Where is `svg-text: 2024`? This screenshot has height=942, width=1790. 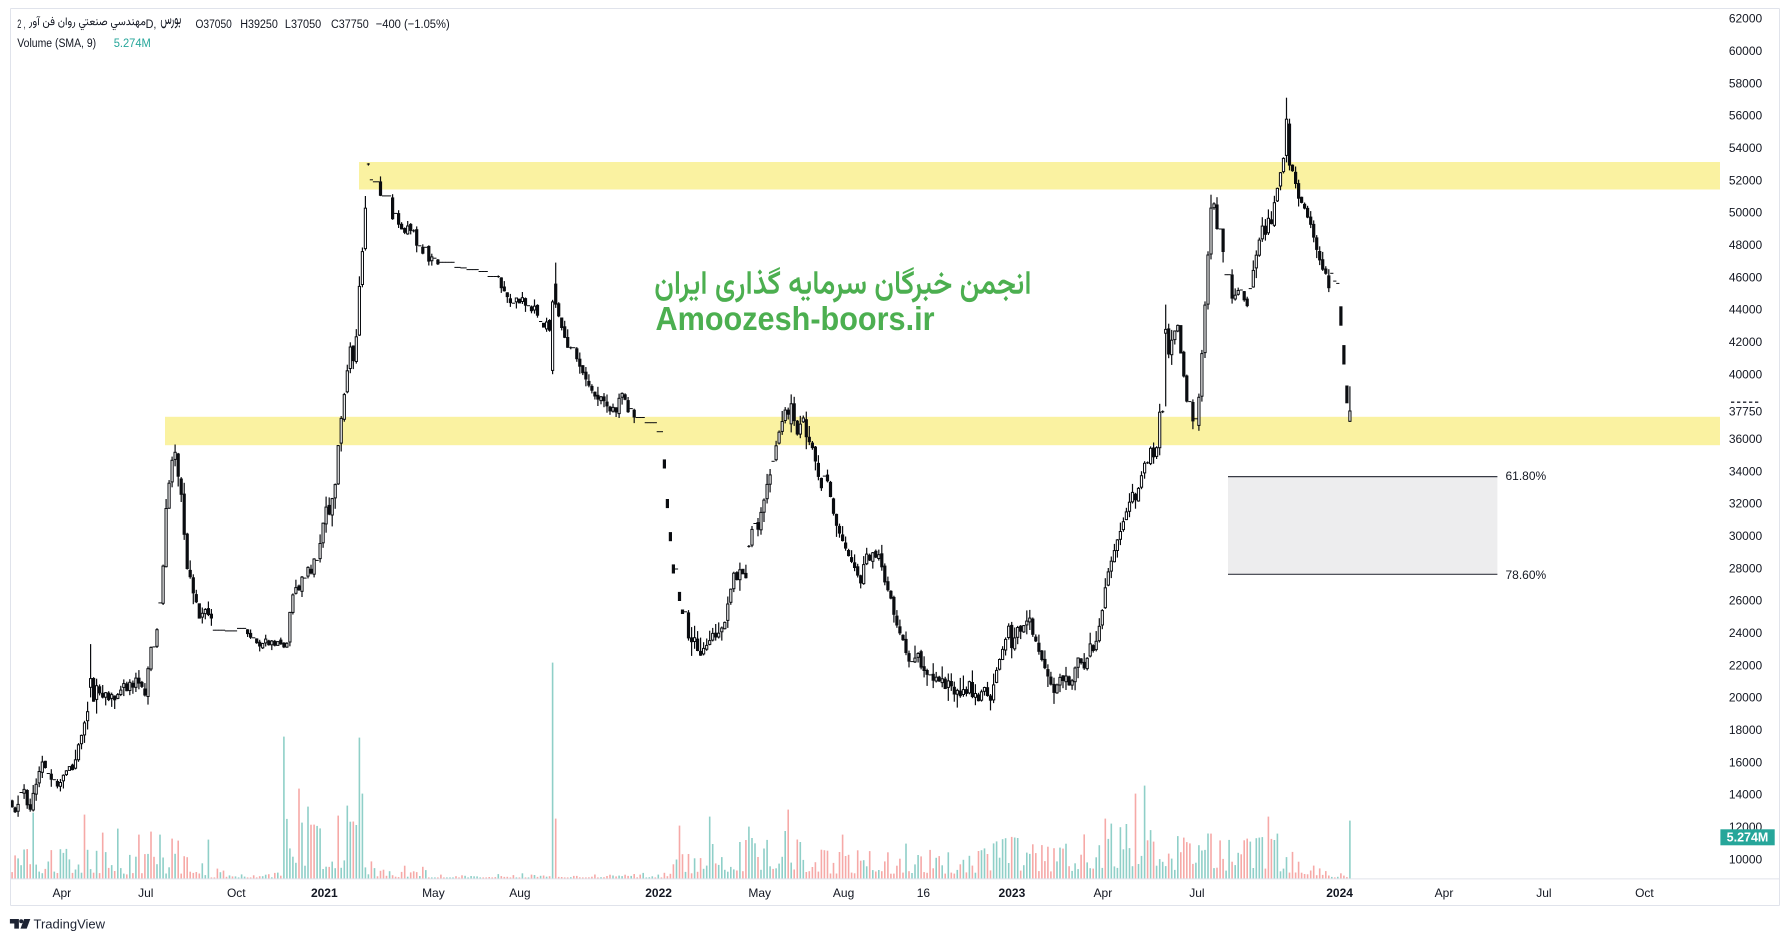
svg-text: 2024 is located at coordinates (1339, 893).